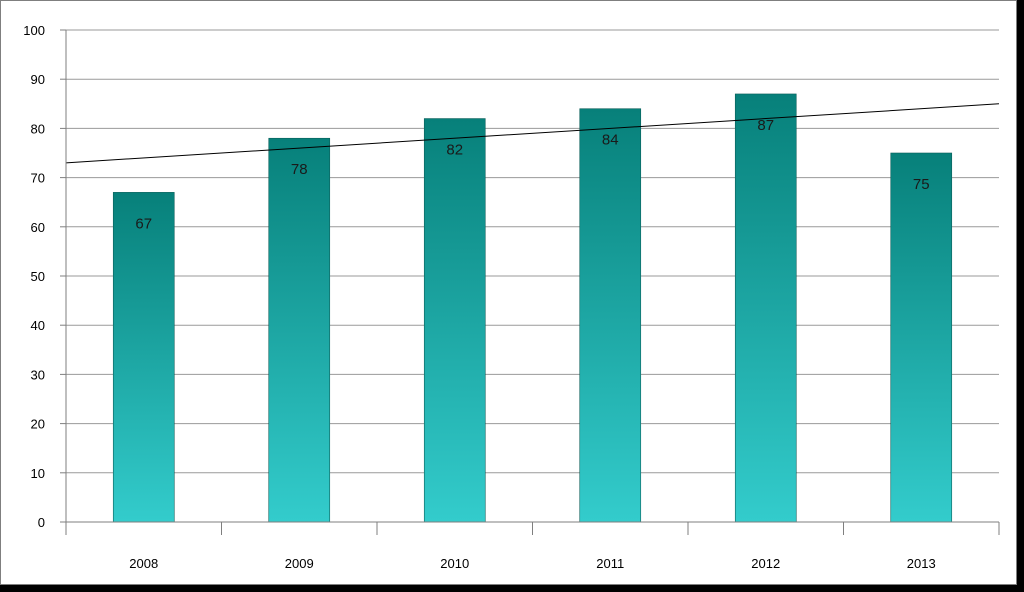 The width and height of the screenshot is (1024, 592). I want to click on data-label-2008: 67, so click(143, 223).